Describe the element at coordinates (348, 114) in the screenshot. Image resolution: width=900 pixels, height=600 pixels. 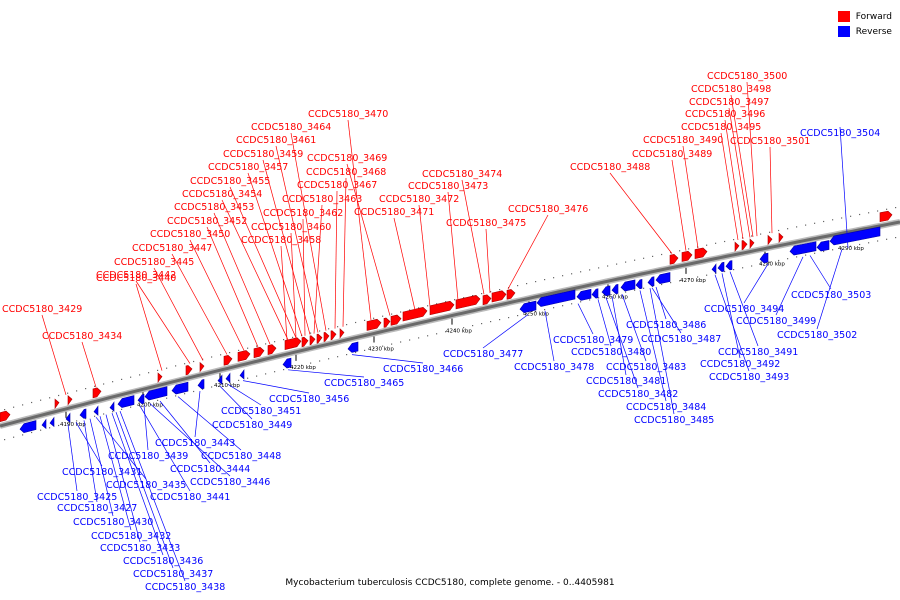
I see `forward-gene-label: CCDC5180_3470` at that location.